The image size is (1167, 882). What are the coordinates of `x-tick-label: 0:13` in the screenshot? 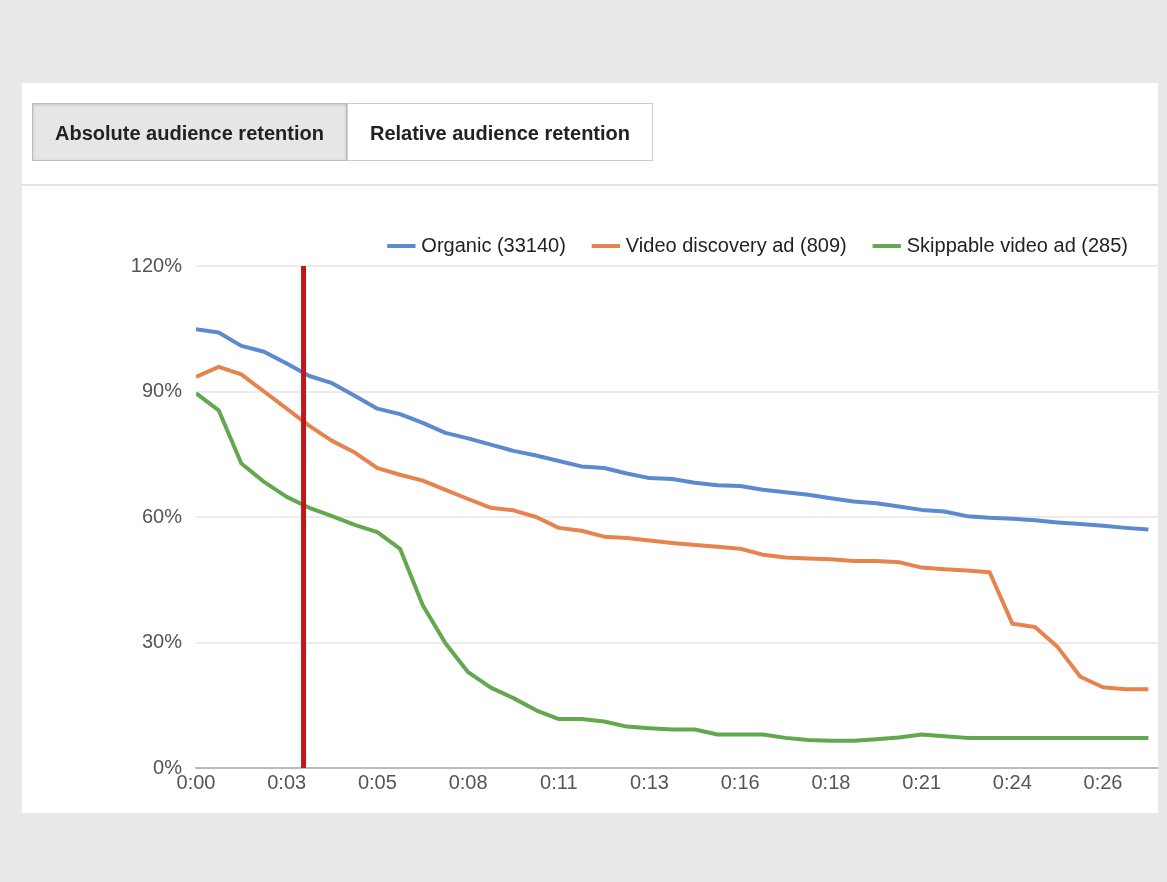 It's located at (649, 781).